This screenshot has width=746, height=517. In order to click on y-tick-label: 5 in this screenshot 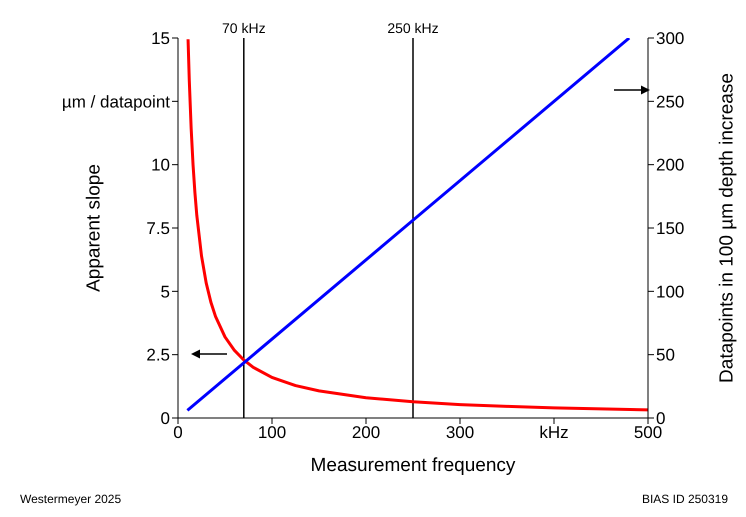, I will do `click(165, 292)`.